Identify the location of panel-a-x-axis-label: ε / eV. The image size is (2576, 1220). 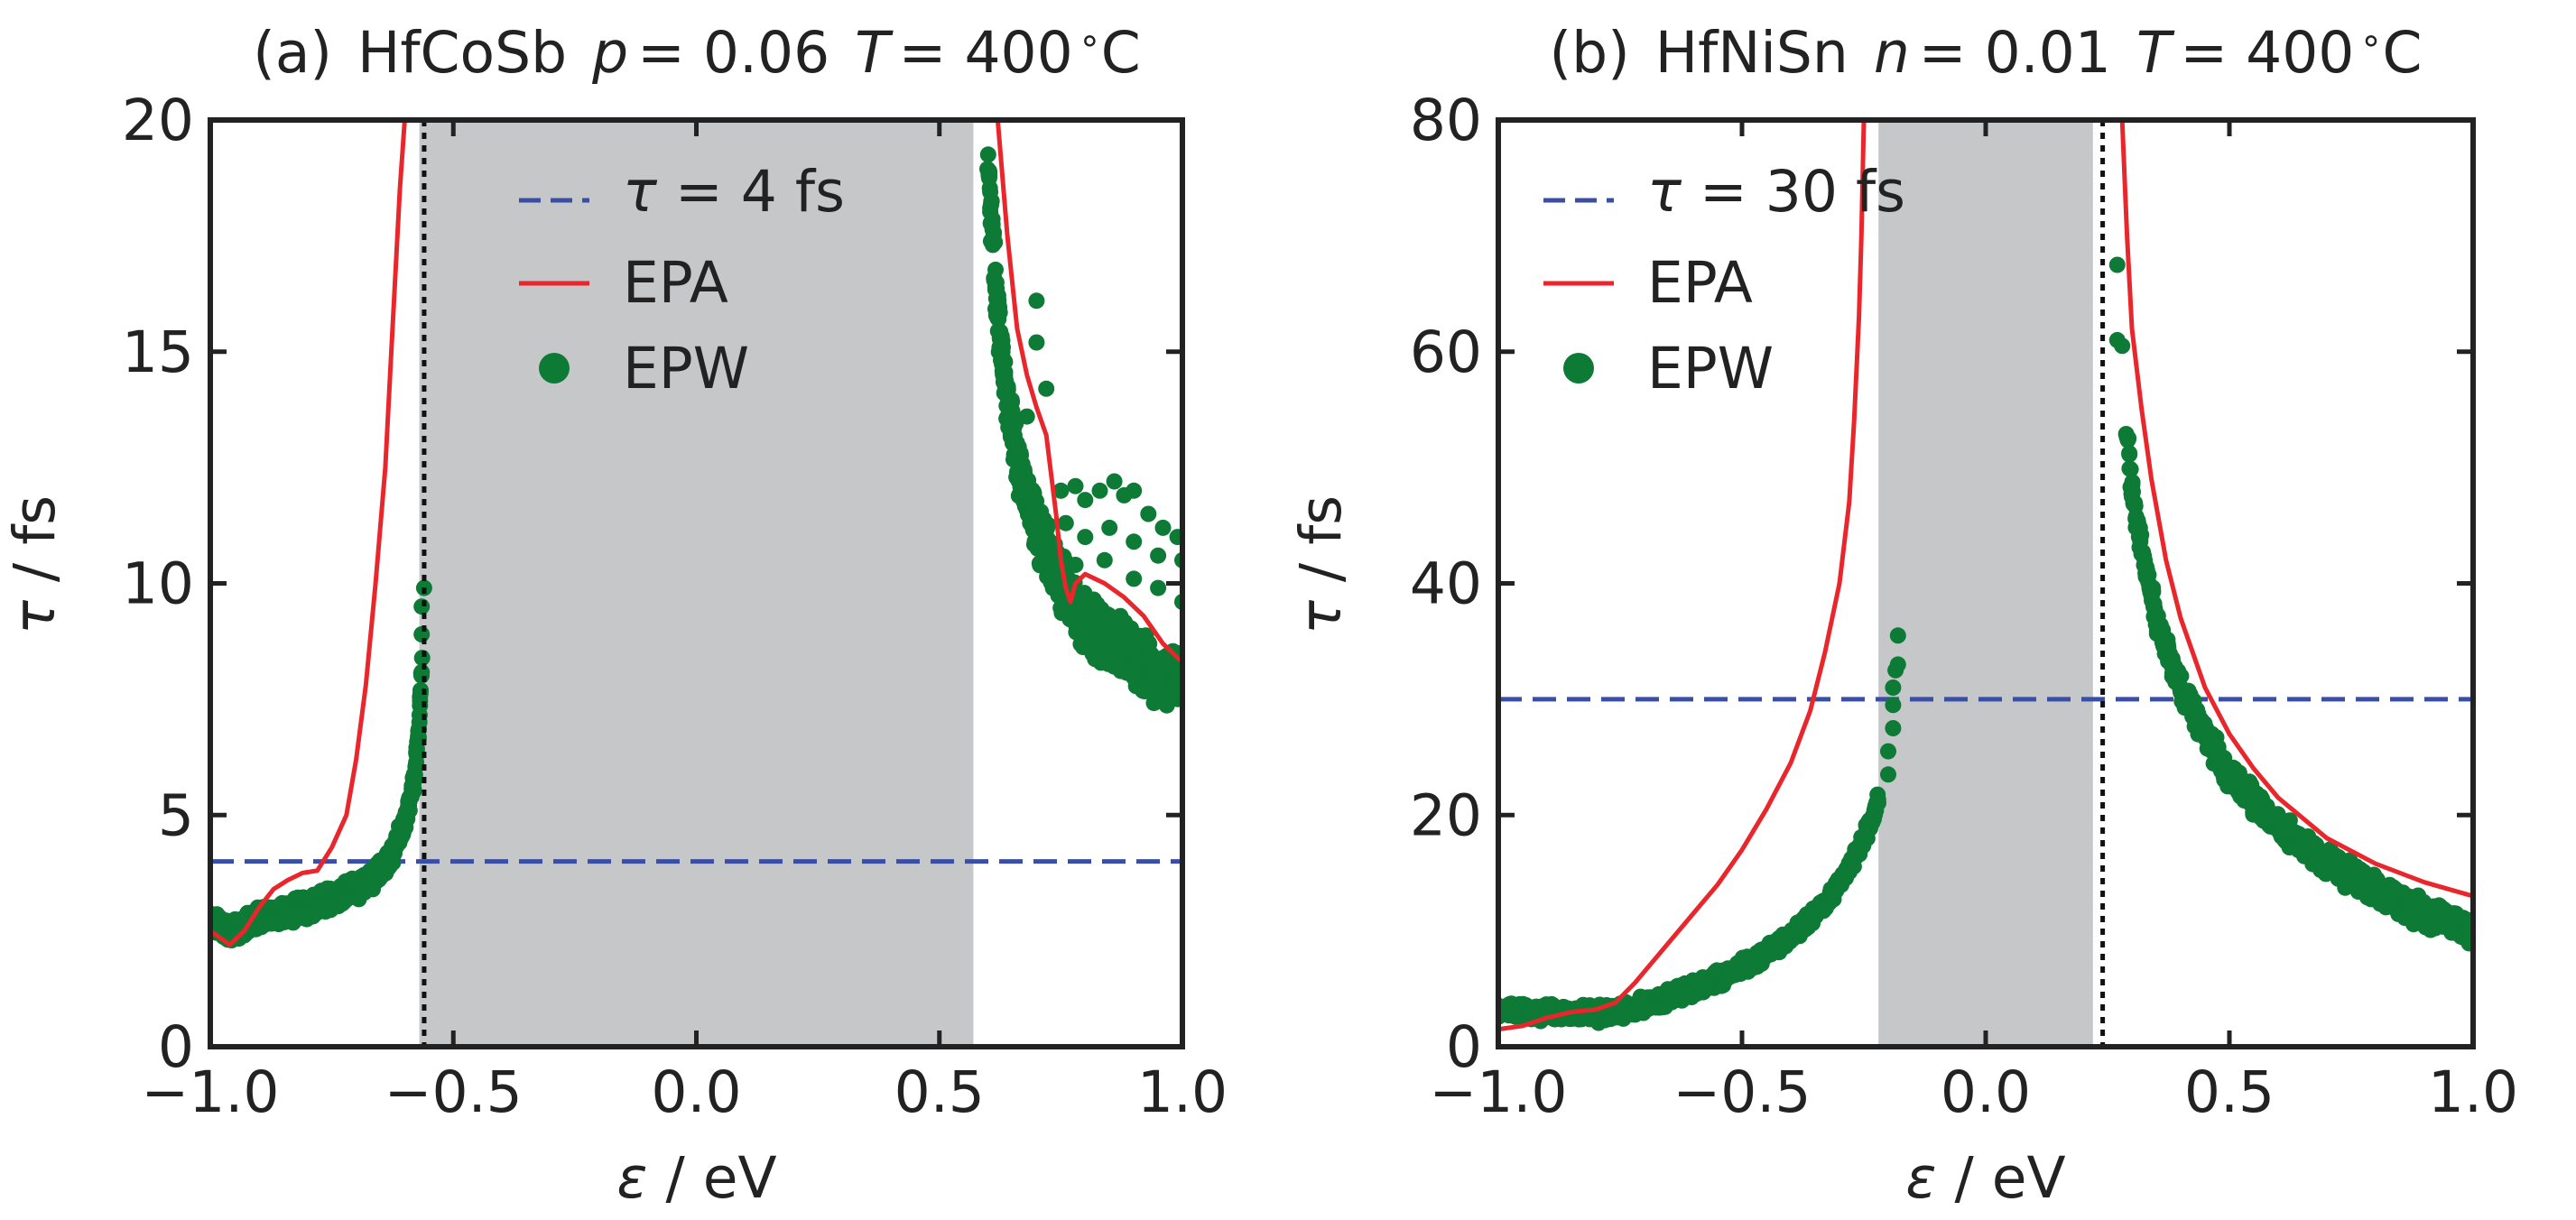
(696, 1178).